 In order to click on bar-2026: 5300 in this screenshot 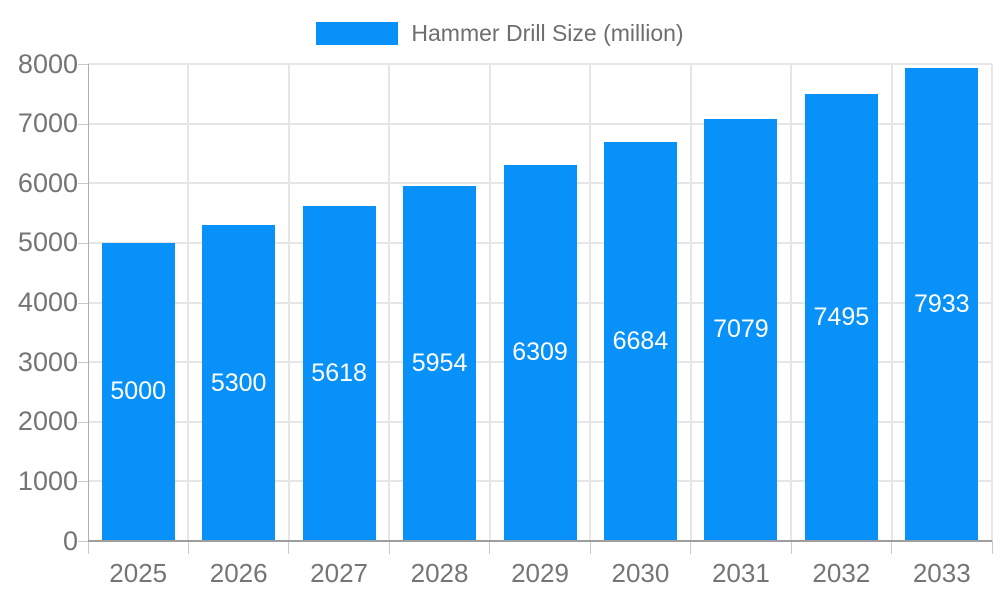, I will do `click(239, 383)`.